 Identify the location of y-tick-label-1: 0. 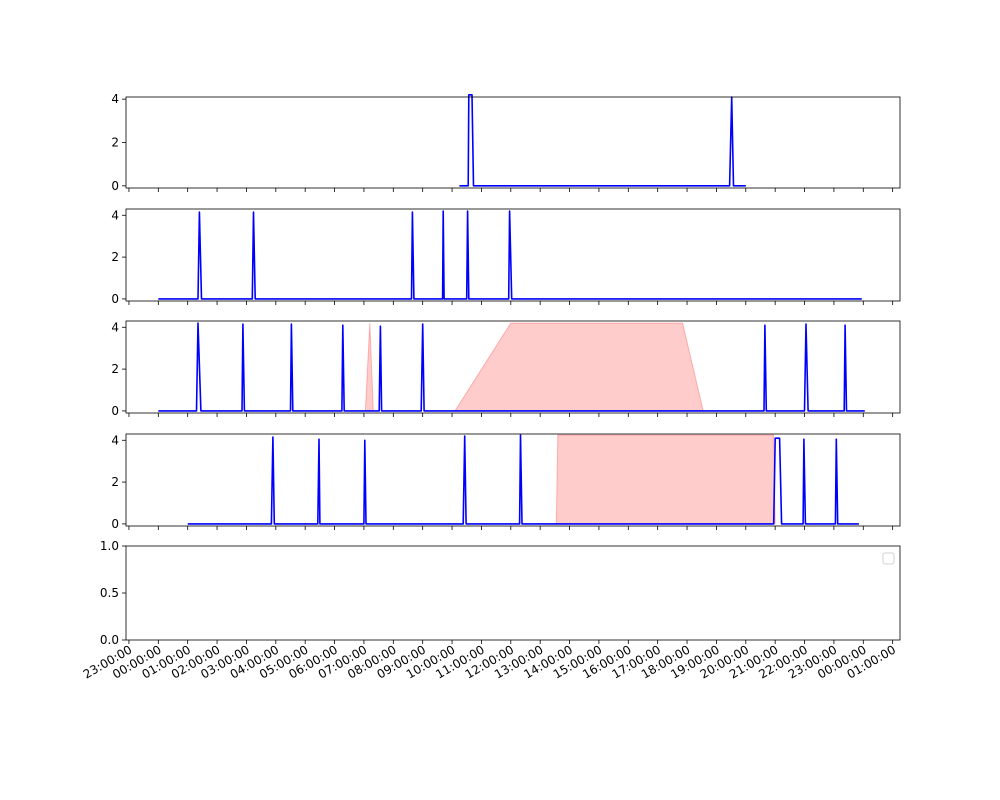
(115, 186).